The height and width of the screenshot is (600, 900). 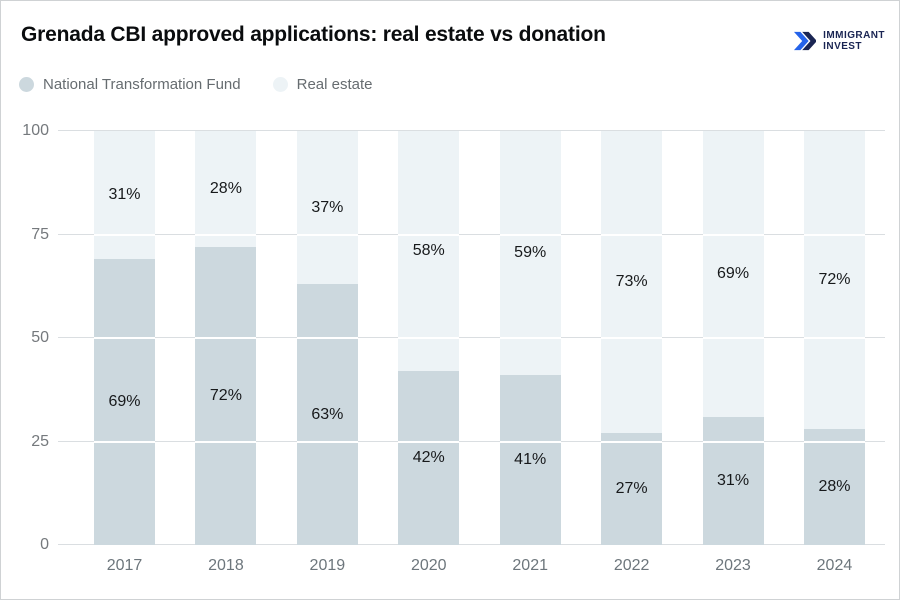 What do you see at coordinates (854, 35) in the screenshot?
I see `logo-line1: IMMIGRANT` at bounding box center [854, 35].